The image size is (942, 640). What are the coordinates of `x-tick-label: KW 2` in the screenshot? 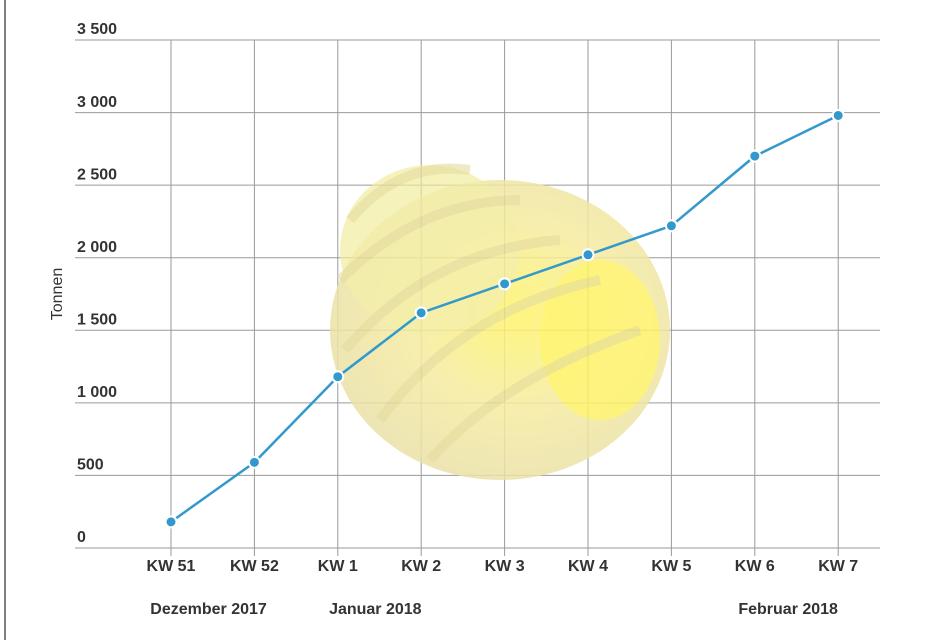 It's located at (421, 566).